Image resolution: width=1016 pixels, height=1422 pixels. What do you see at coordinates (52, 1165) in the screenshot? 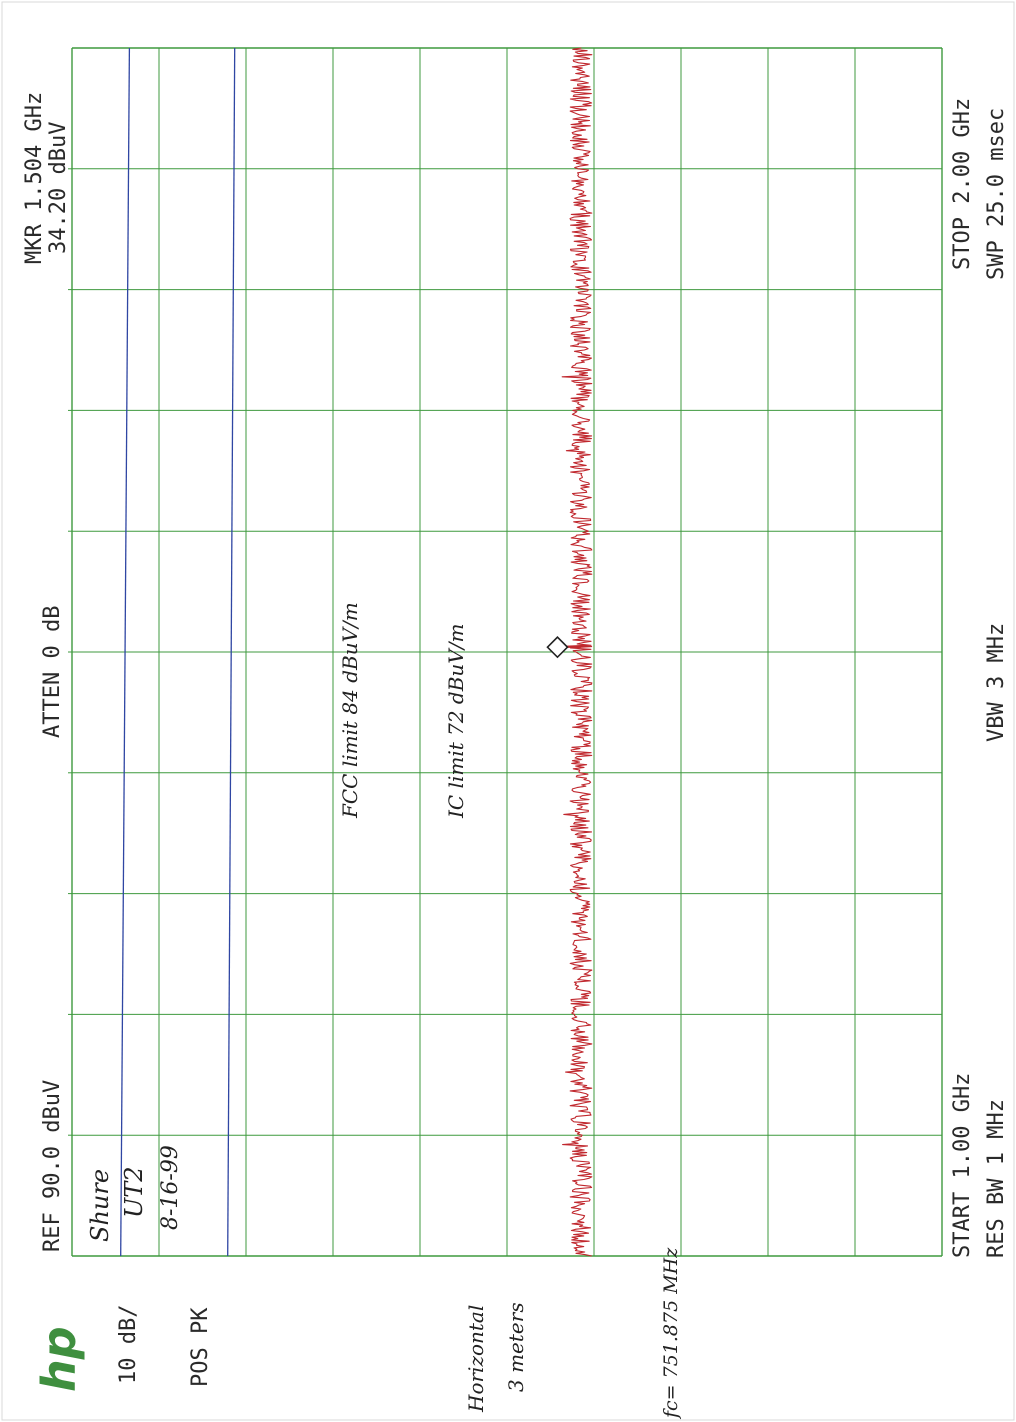
I see `ref-level-label: REF 90.0 dBuV` at bounding box center [52, 1165].